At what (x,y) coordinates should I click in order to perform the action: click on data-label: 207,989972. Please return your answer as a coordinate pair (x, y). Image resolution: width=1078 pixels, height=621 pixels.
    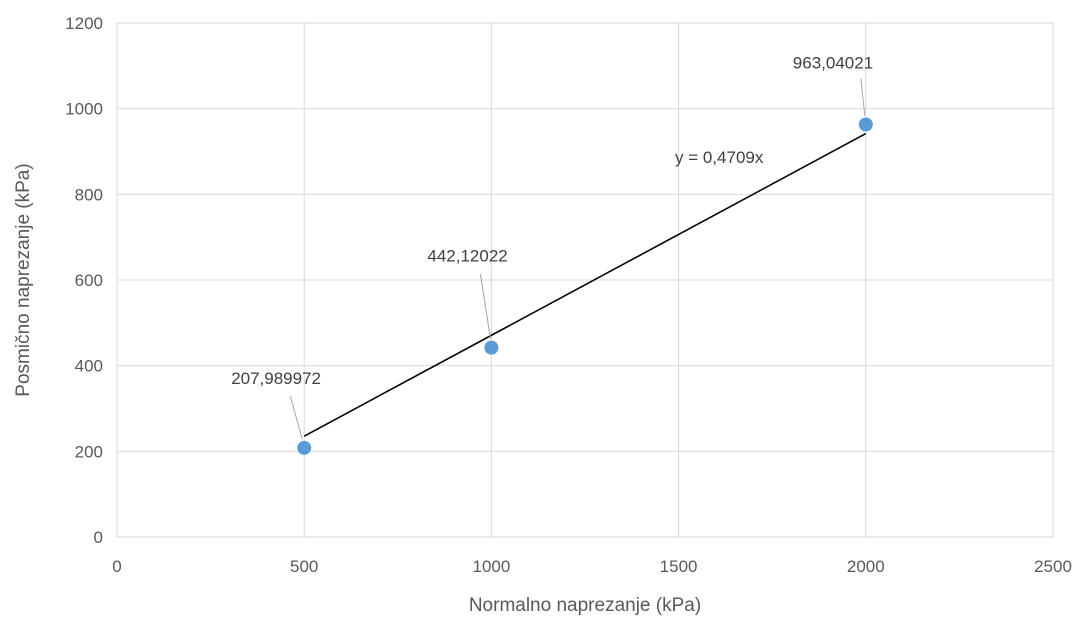
    Looking at the image, I should click on (276, 378).